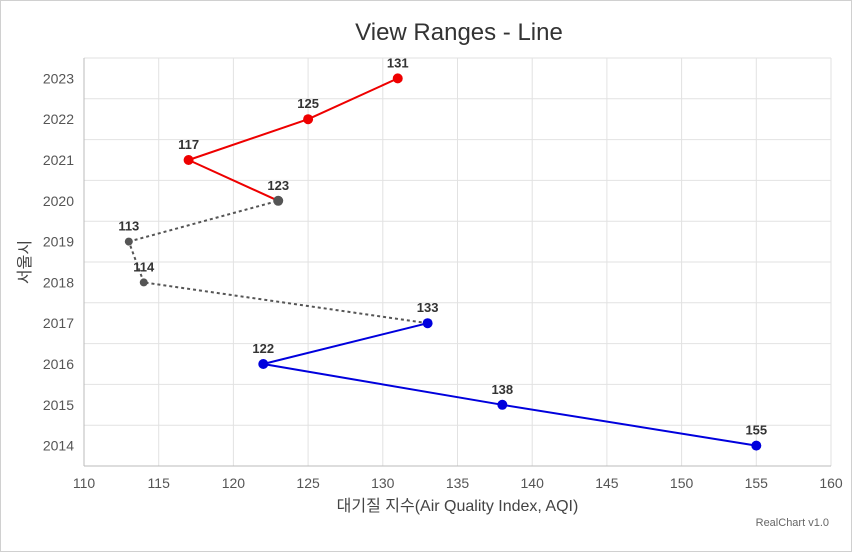 Image resolution: width=852 pixels, height=552 pixels. I want to click on y-axis-title: 서울시, so click(25, 262).